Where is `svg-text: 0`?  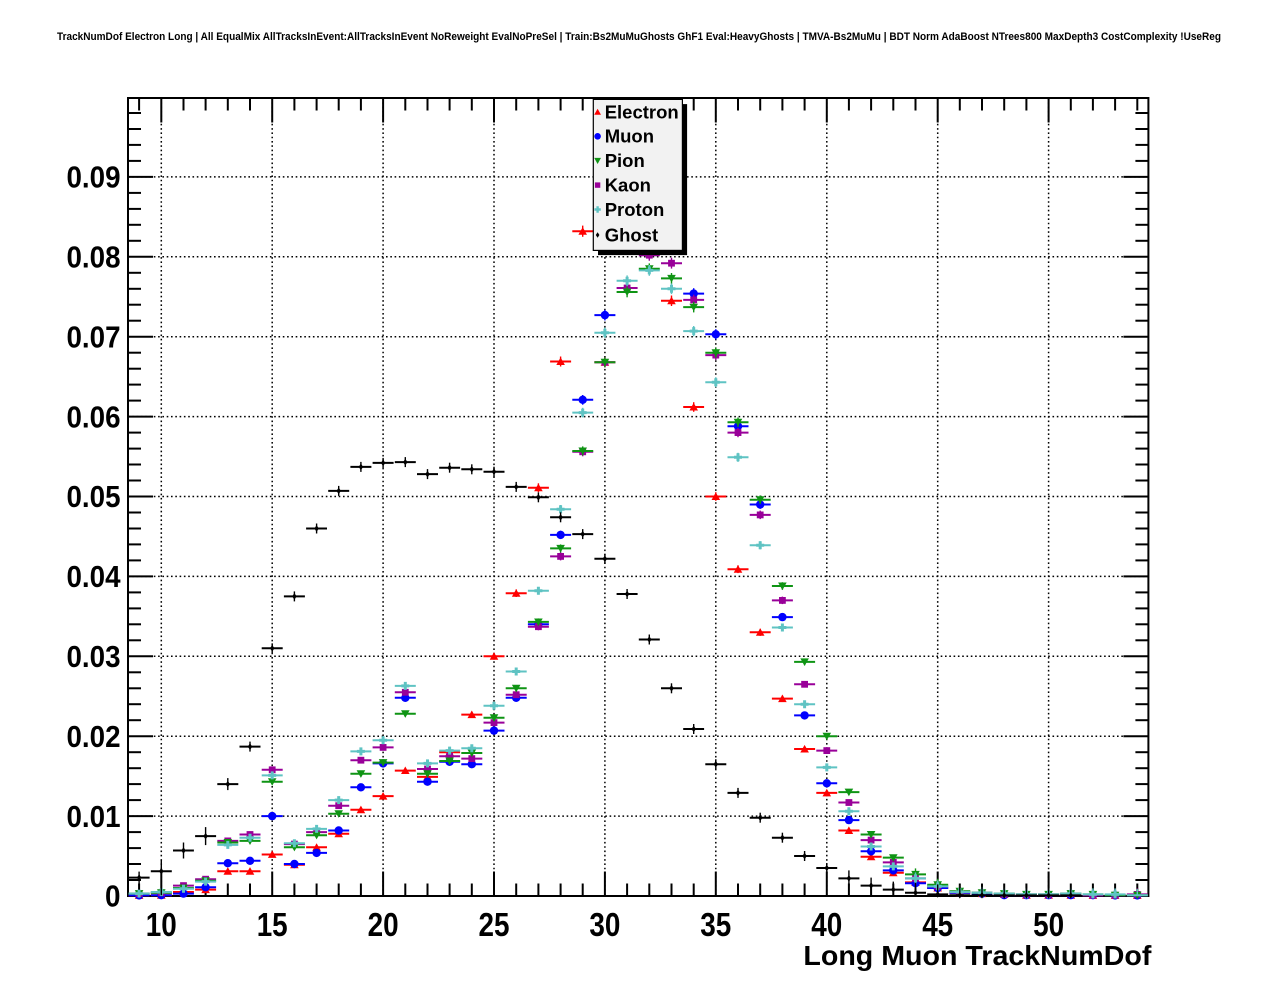
svg-text: 0 is located at coordinates (113, 896).